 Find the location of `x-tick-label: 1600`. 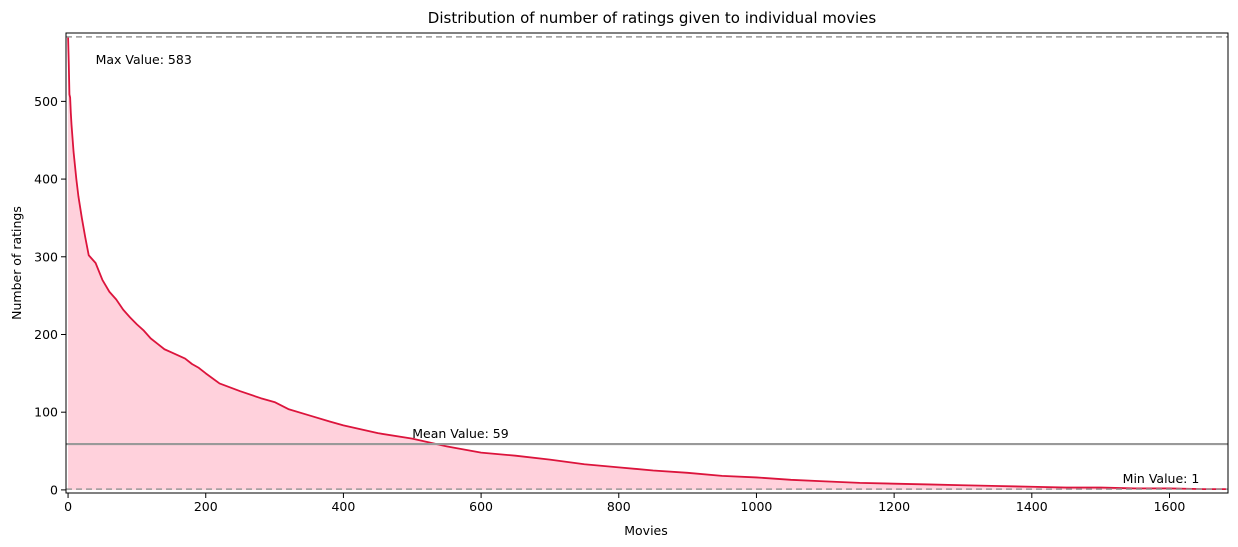

x-tick-label: 1600 is located at coordinates (1170, 506).